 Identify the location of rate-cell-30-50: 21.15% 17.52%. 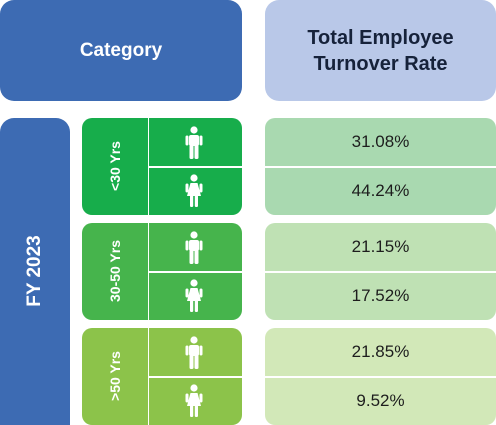
(380, 271).